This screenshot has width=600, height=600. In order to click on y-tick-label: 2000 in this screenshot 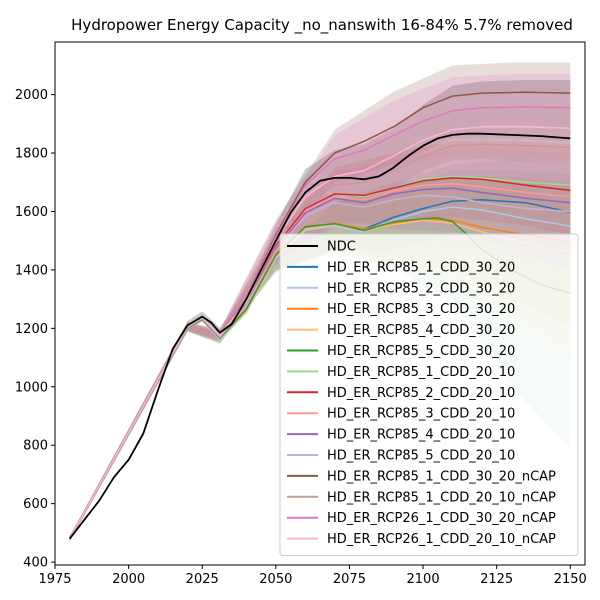, I will do `click(31, 95)`.